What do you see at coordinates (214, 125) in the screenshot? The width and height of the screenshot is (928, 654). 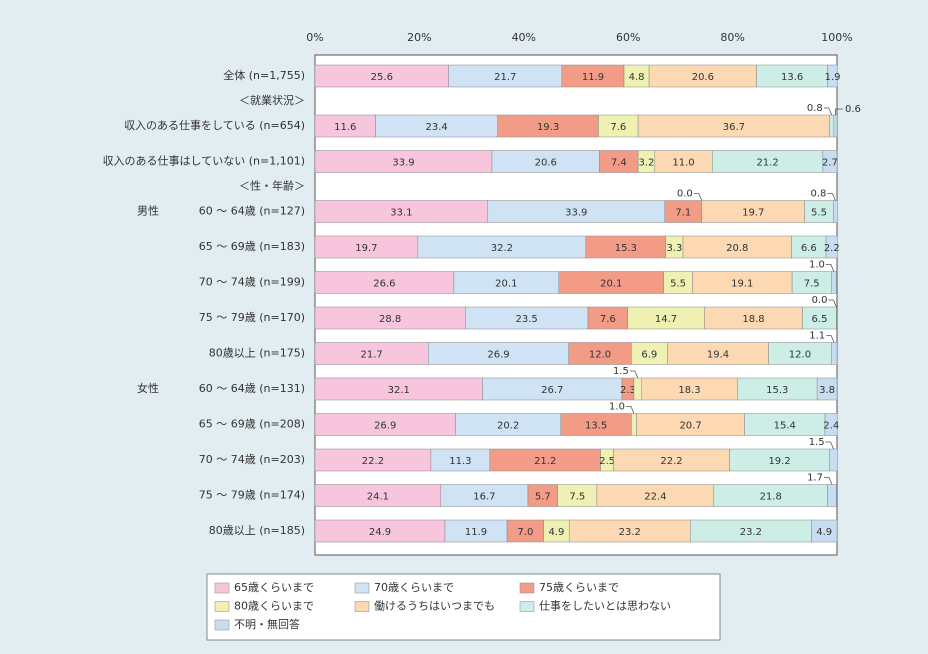 I see `row-label: 収入のある仕事をしている (n=654)` at bounding box center [214, 125].